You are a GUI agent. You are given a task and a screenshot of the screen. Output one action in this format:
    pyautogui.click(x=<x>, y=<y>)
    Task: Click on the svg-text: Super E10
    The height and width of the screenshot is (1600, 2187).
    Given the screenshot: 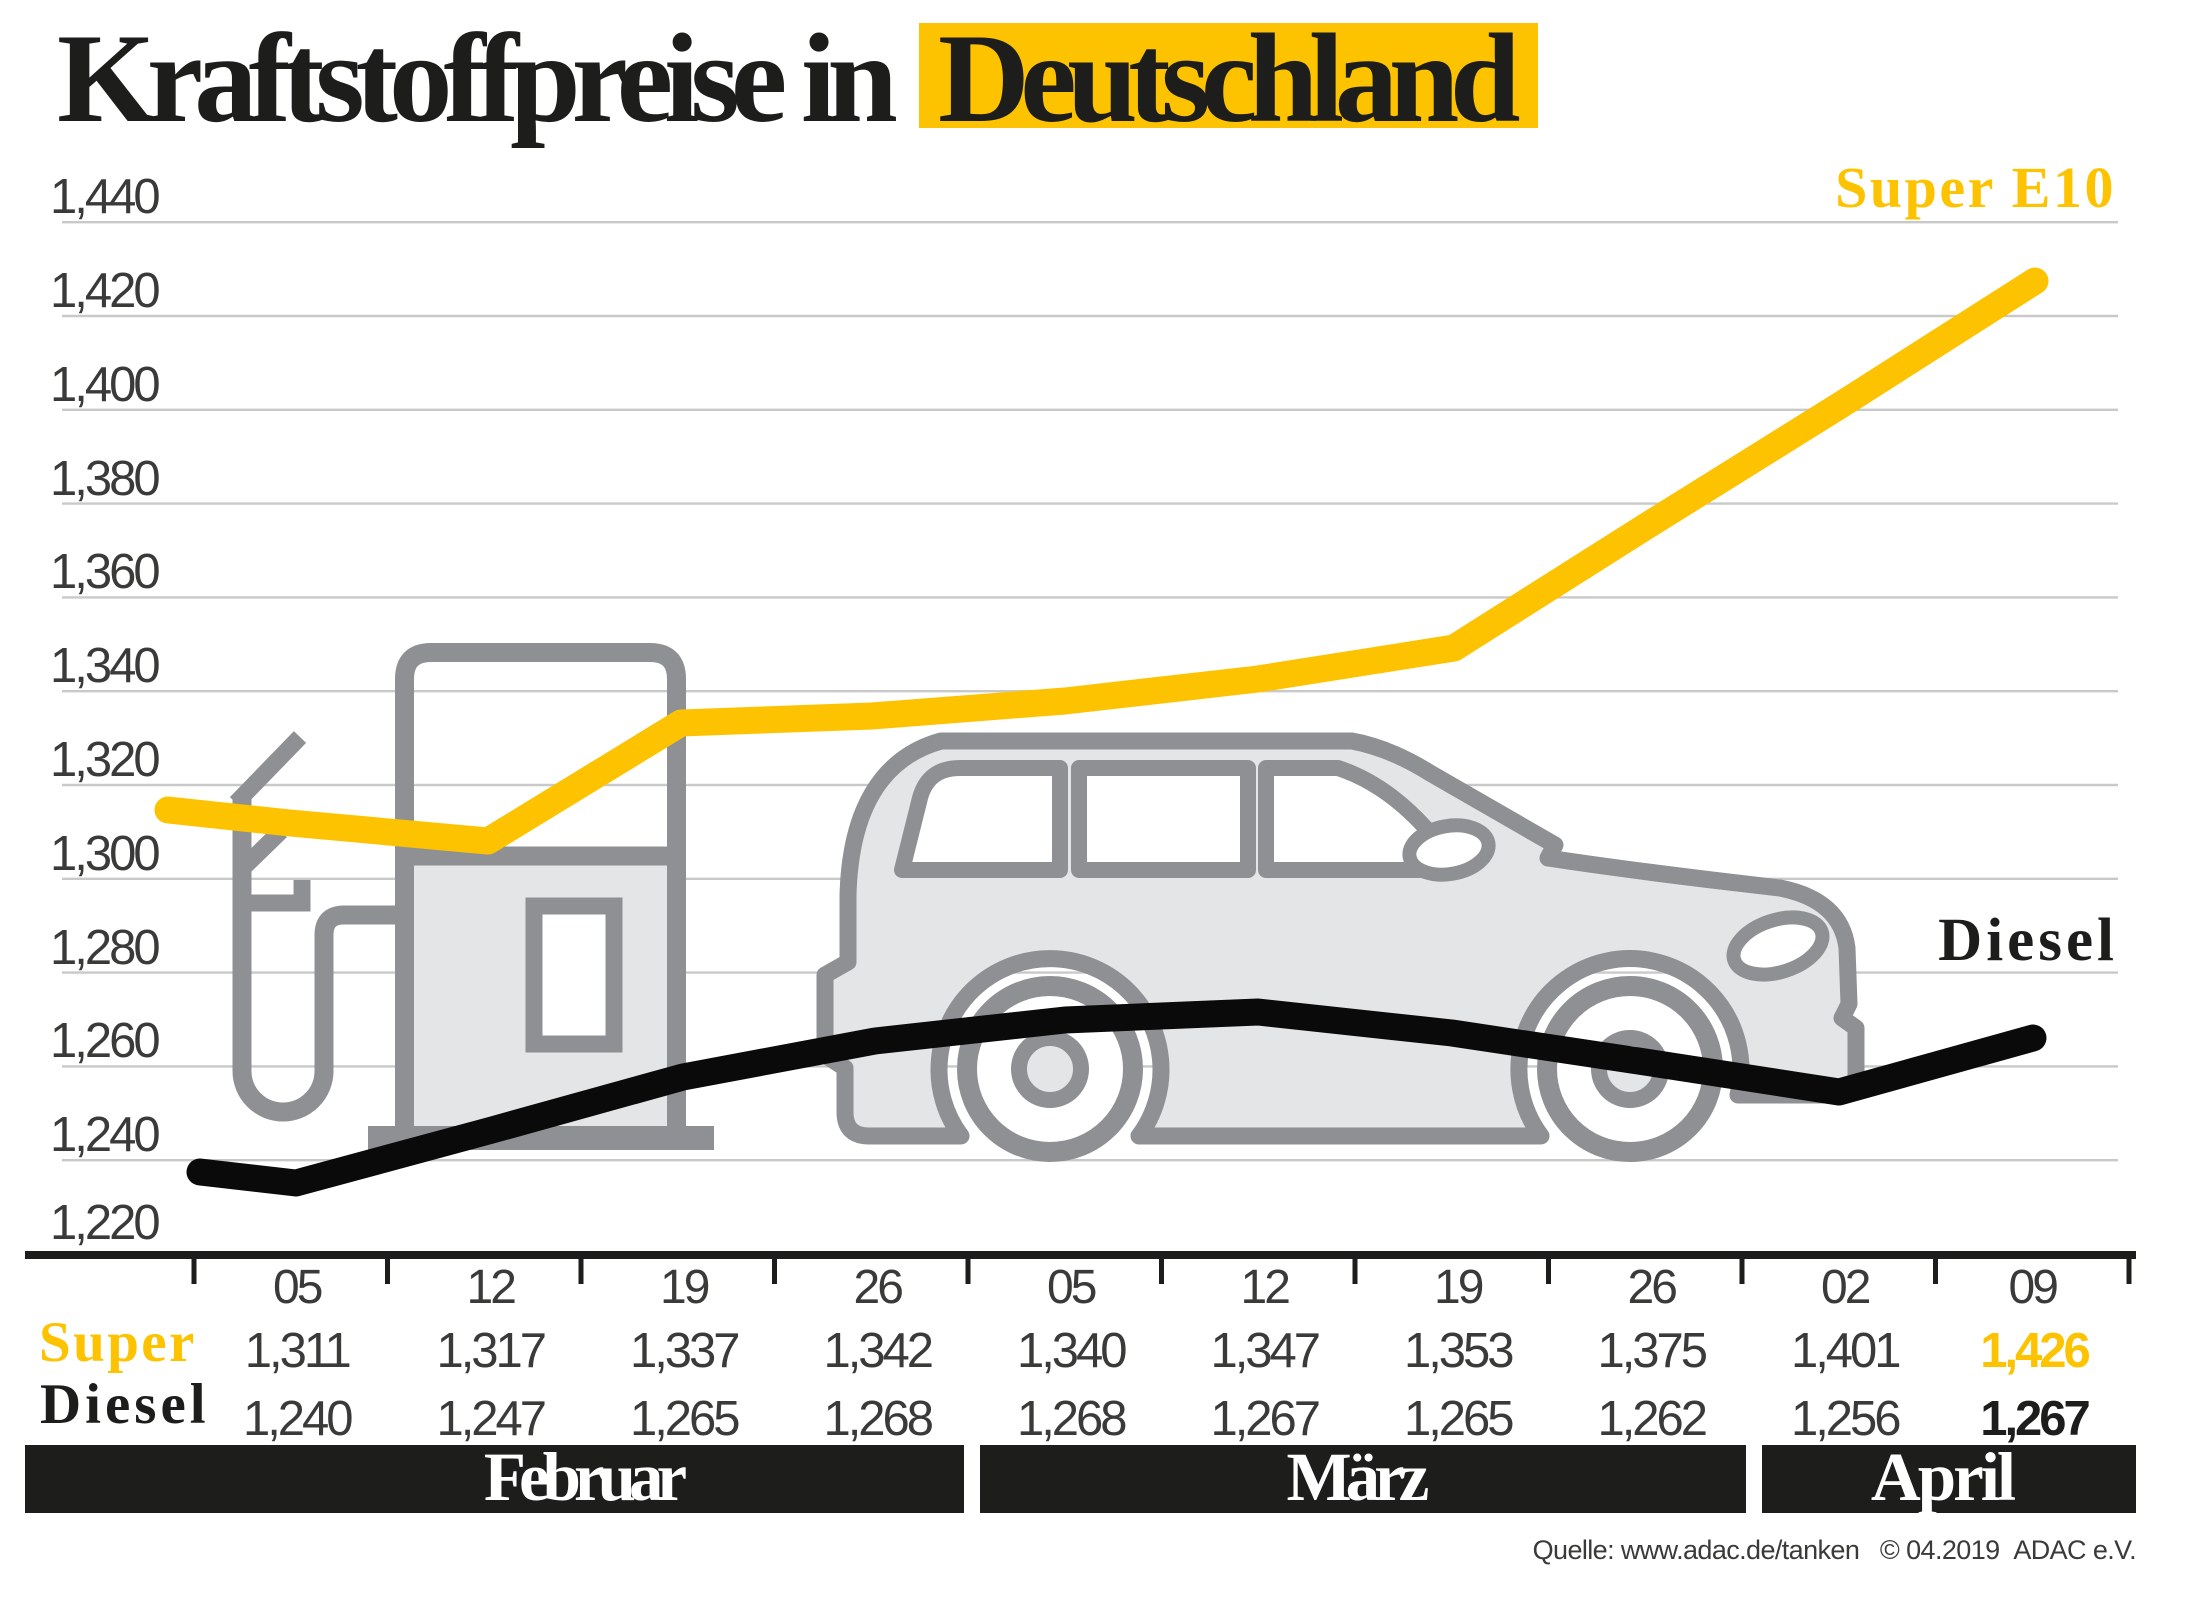 What is the action you would take?
    pyautogui.click(x=1975, y=187)
    